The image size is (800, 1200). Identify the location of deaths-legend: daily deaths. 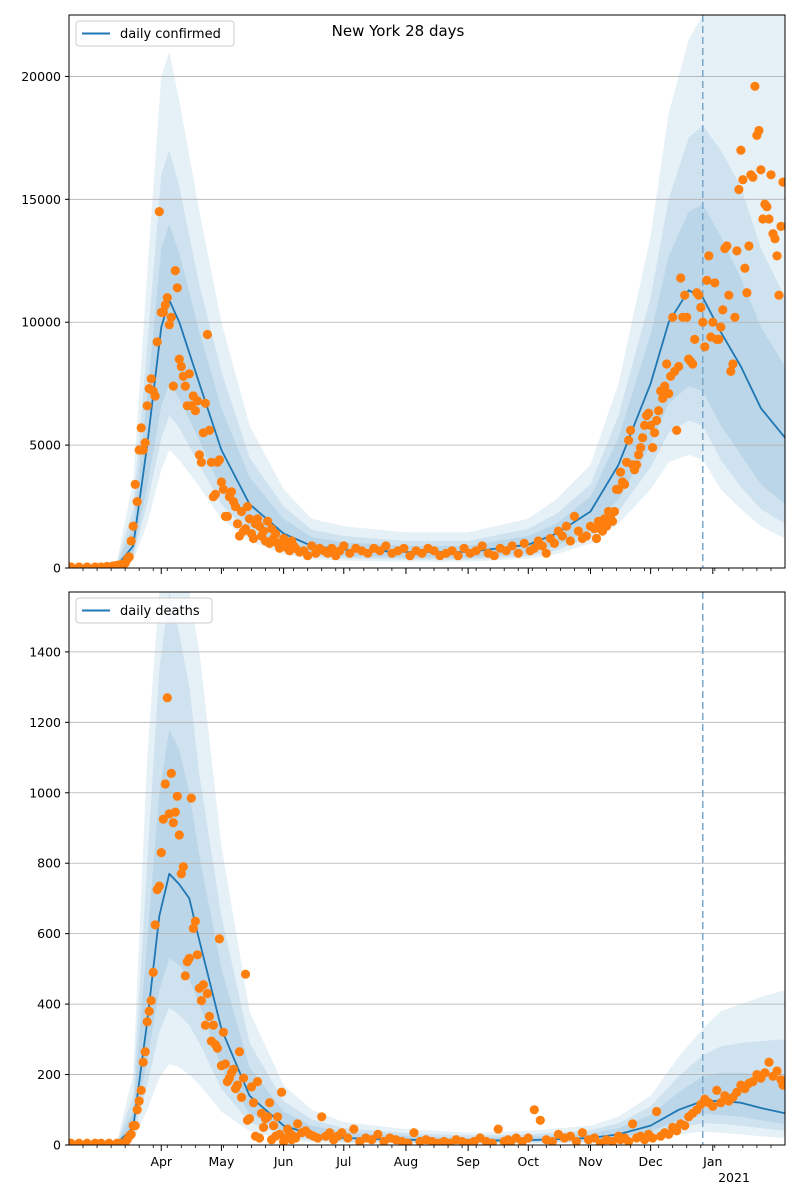
(144, 610).